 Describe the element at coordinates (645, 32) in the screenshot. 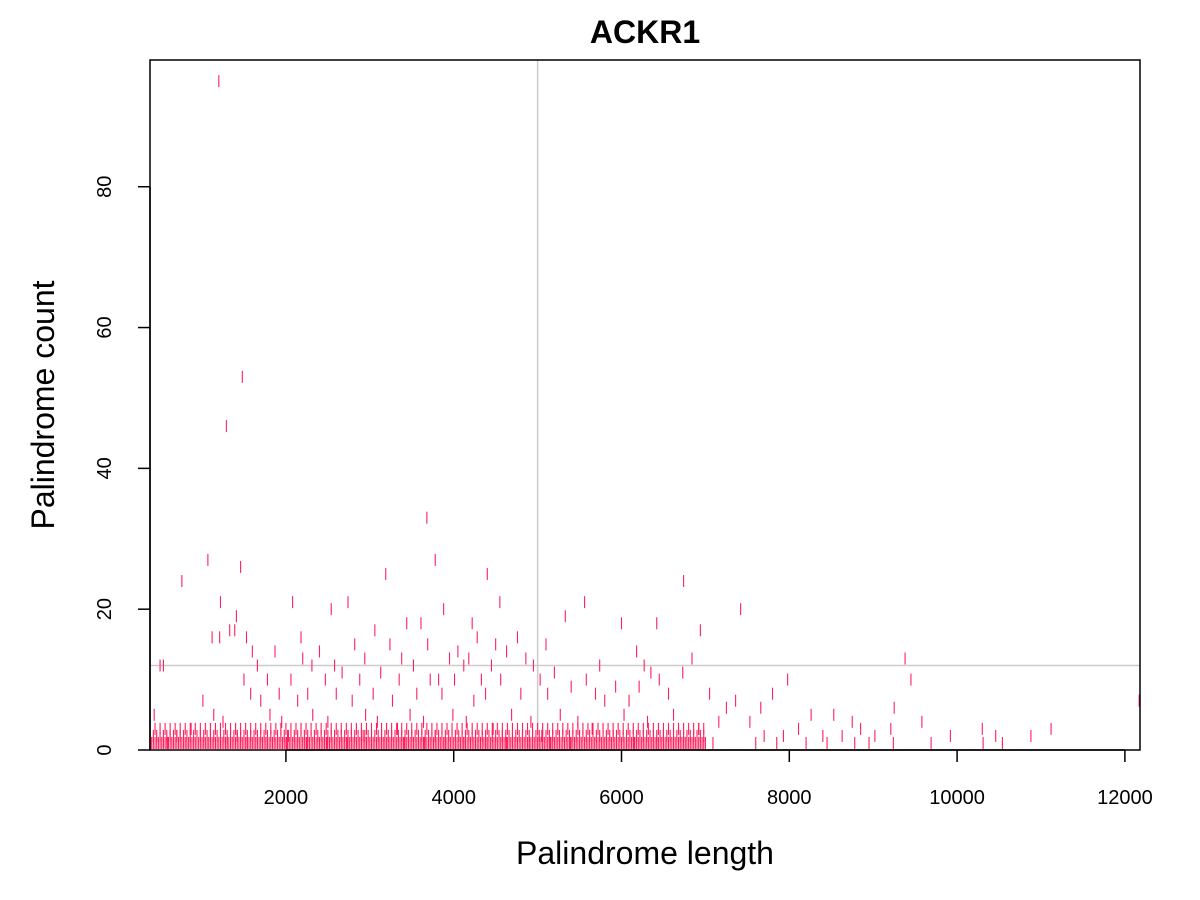

I see `chart-title: ACKR1` at that location.